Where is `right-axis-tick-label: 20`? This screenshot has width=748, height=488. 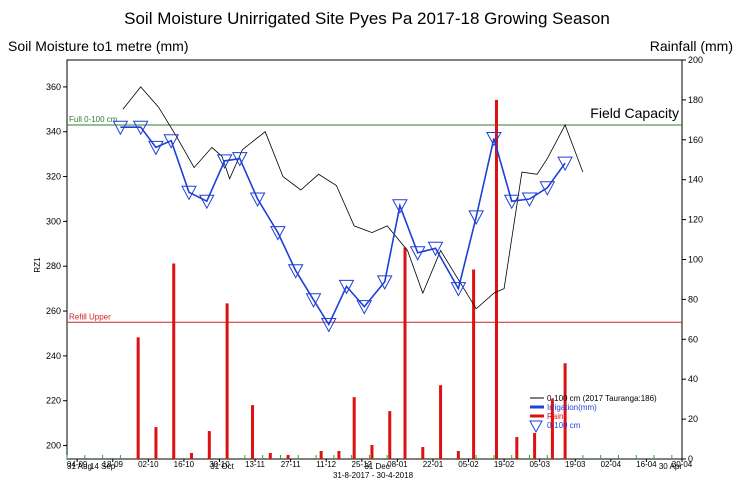 right-axis-tick-label: 20 is located at coordinates (693, 419).